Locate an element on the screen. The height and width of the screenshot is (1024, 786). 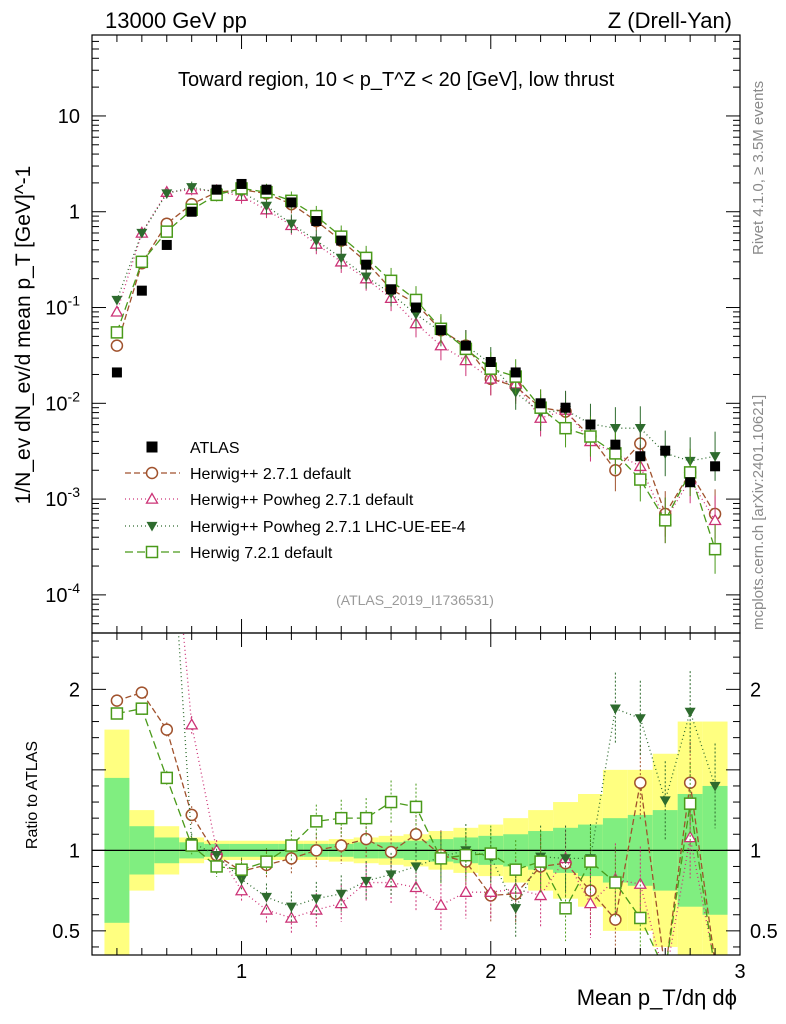
ratio-tick-label: 0.5 is located at coordinates (66, 932).